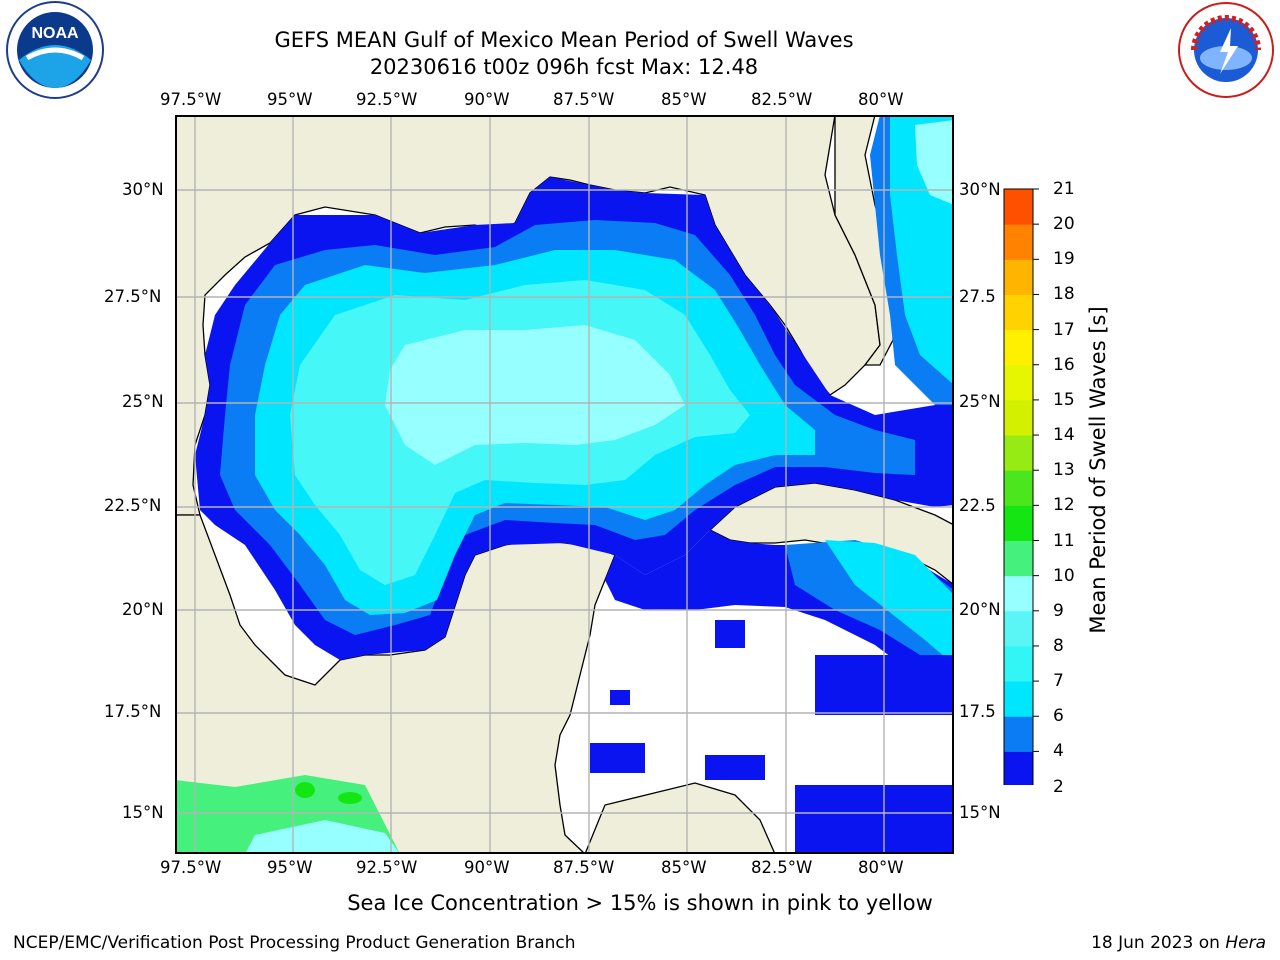 The image size is (1280, 960). Describe the element at coordinates (977, 711) in the screenshot. I see `lat-label-right: 17.5` at that location.